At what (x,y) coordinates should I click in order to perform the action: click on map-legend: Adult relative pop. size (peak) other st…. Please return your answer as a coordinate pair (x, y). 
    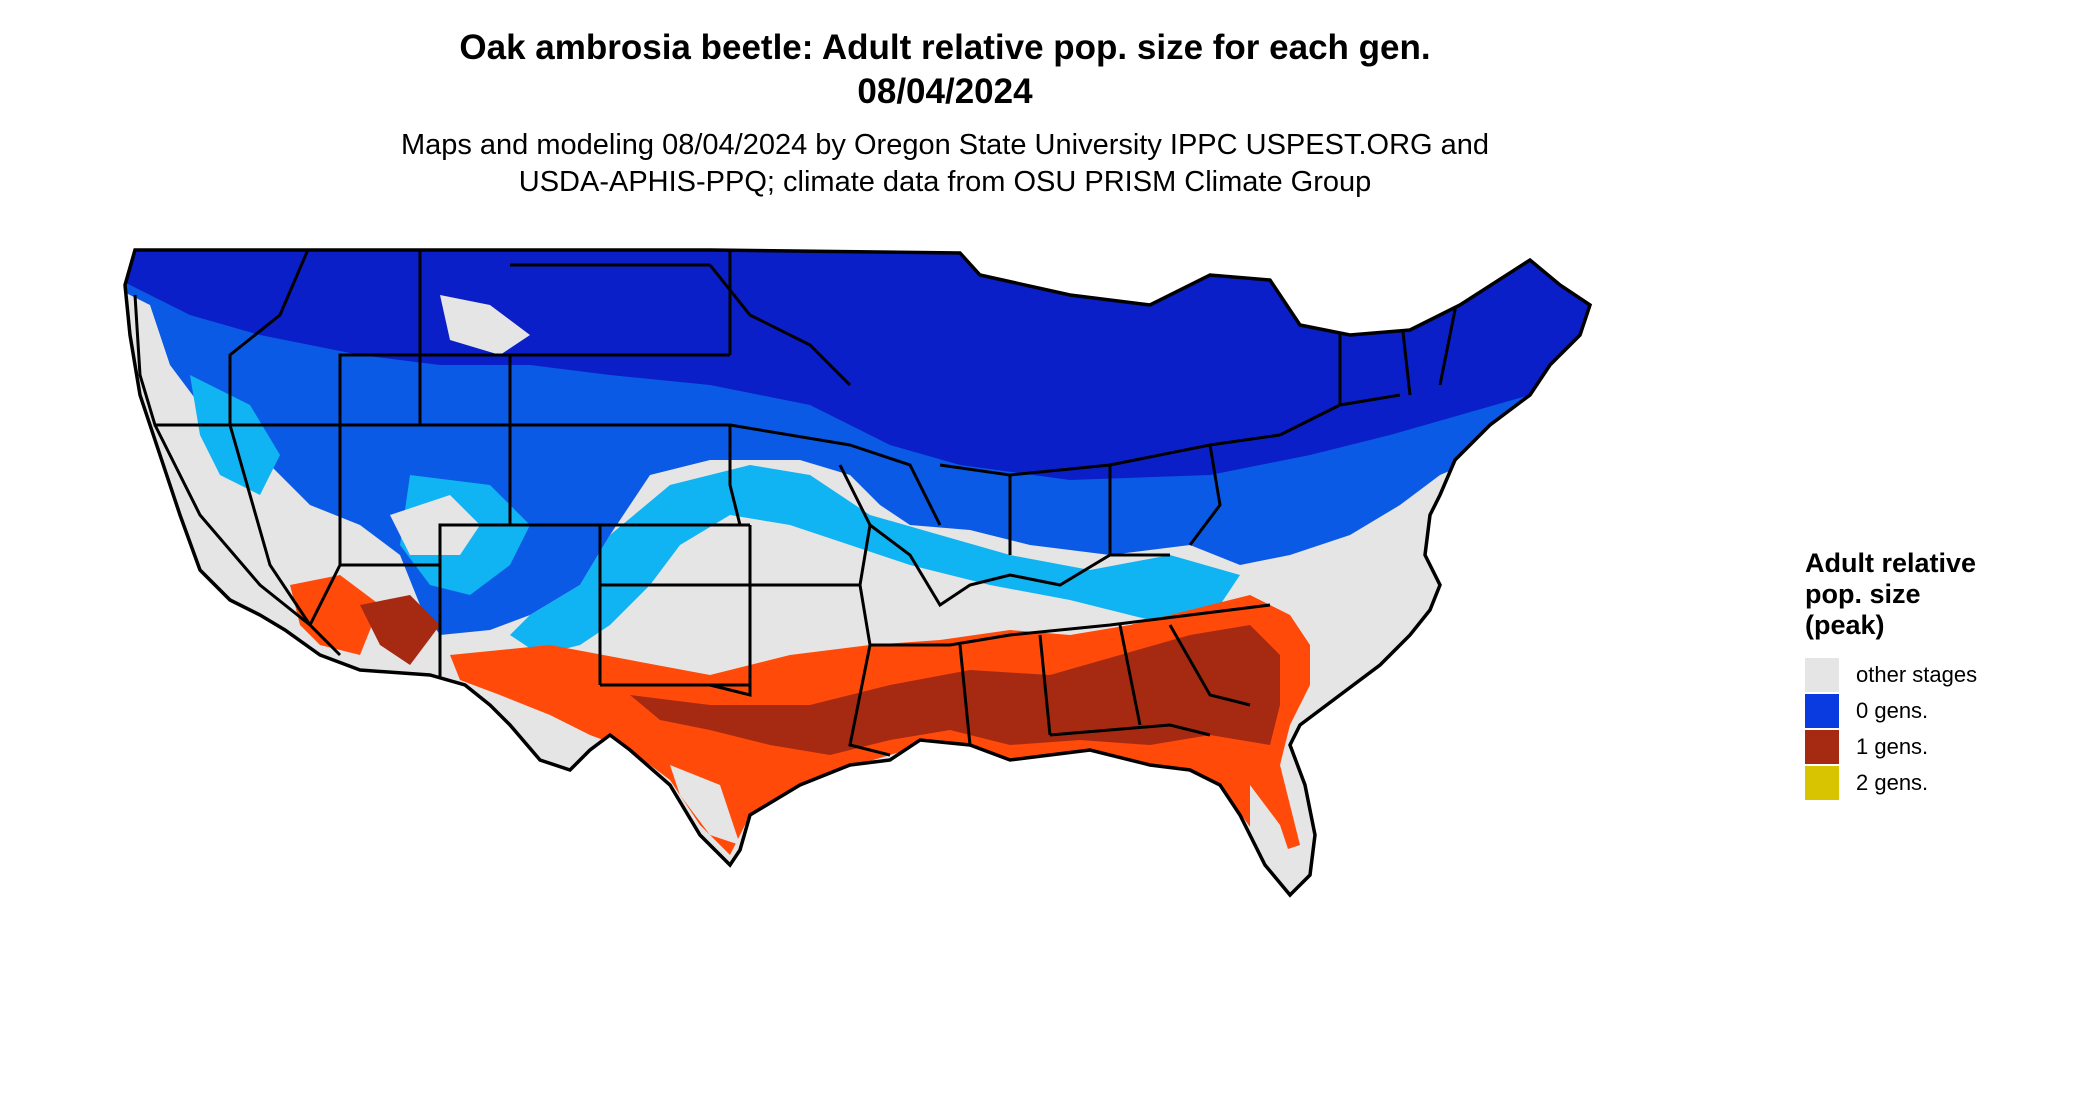
    Looking at the image, I should click on (1935, 674).